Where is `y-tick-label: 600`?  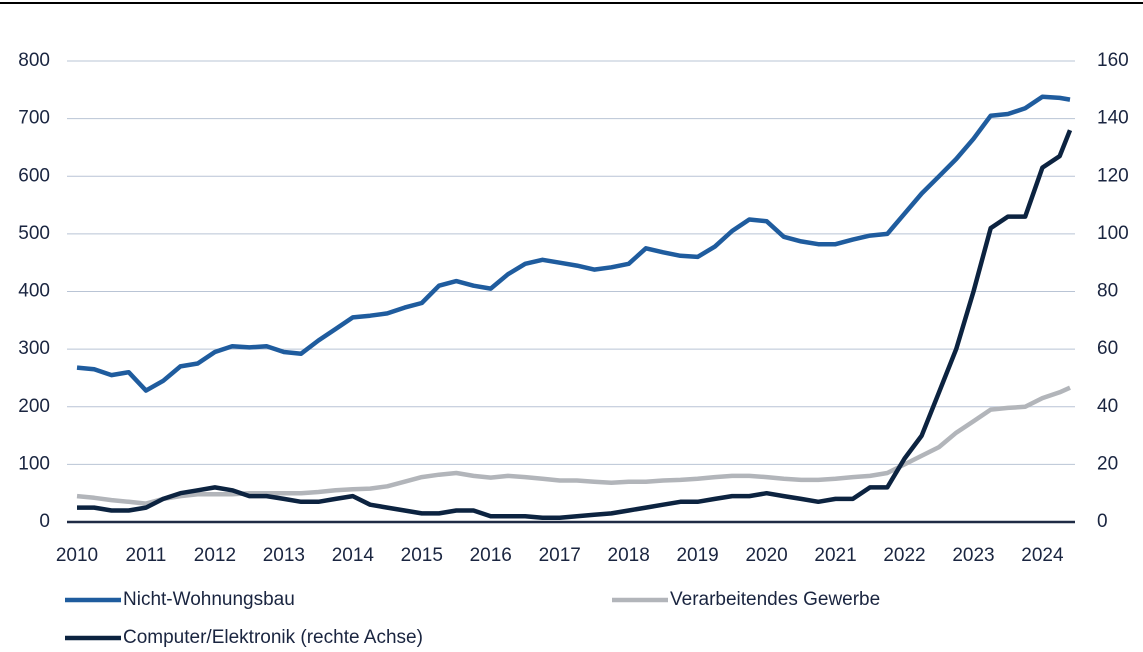
y-tick-label: 600 is located at coordinates (34, 175).